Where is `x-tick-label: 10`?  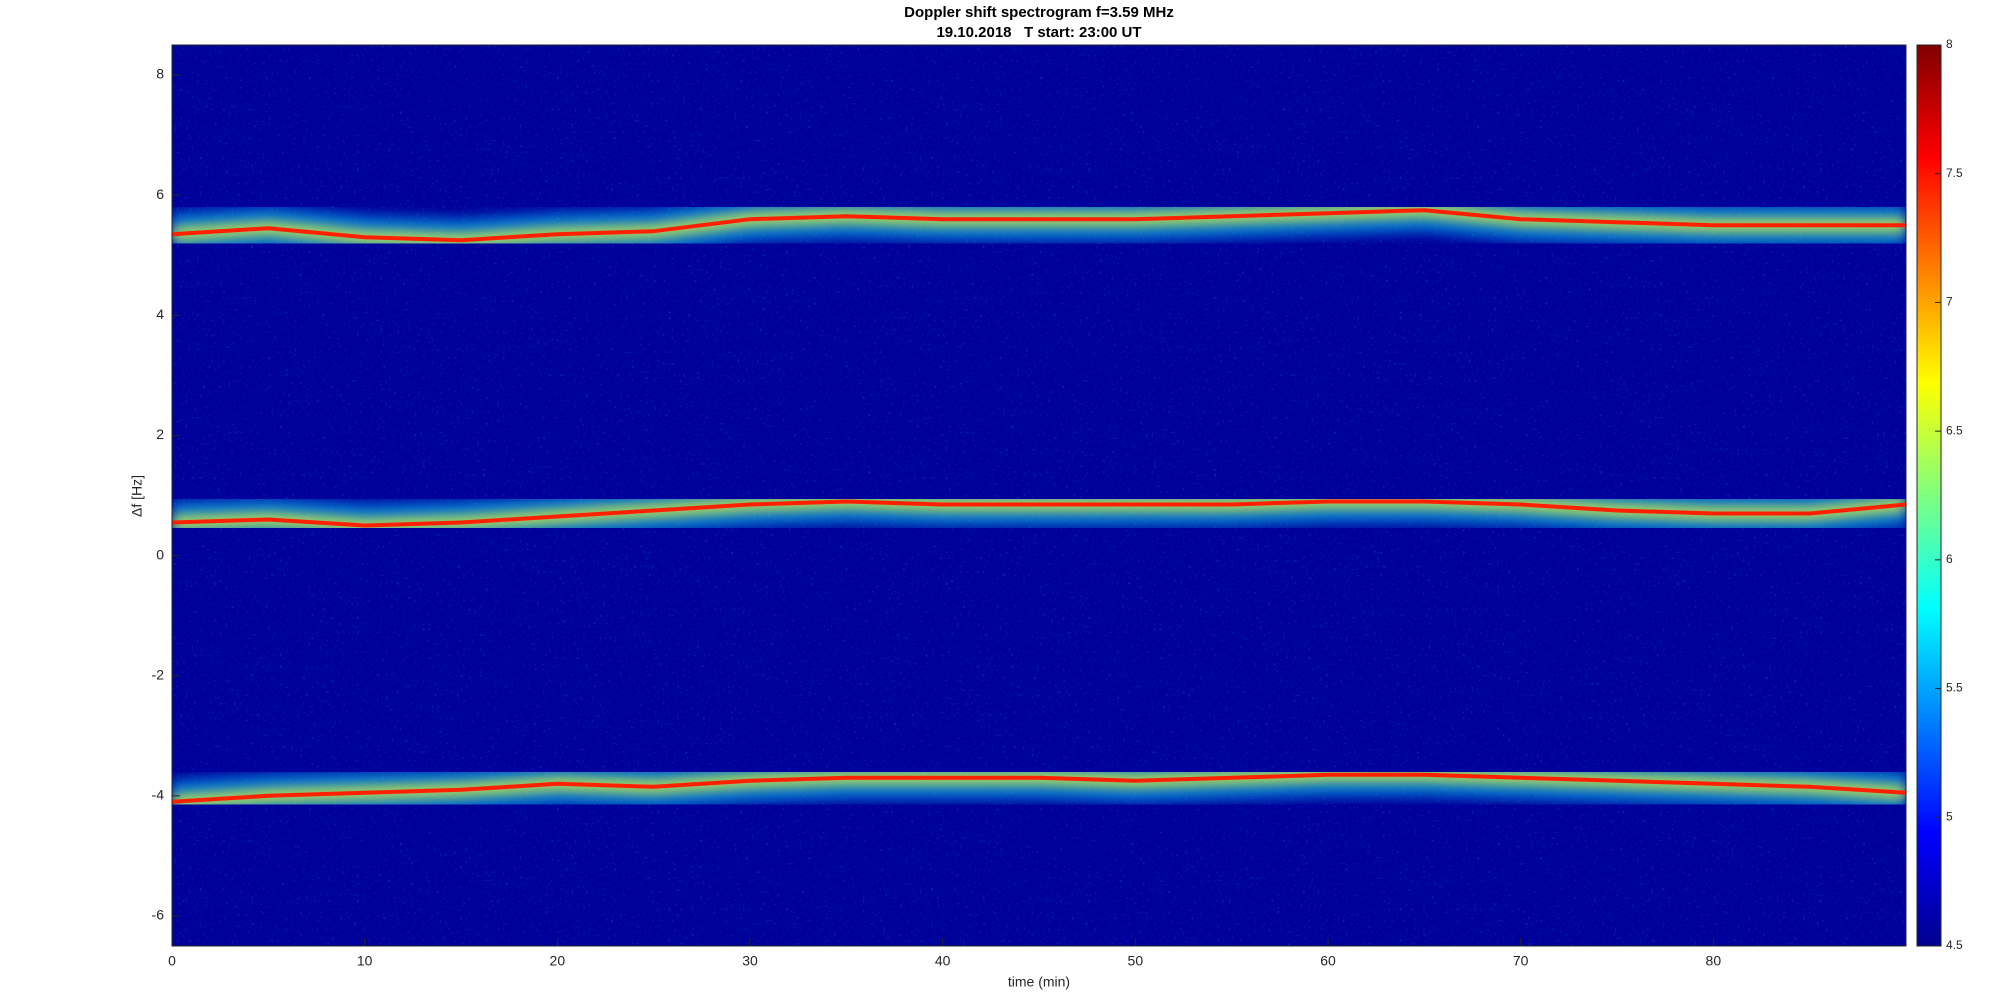
x-tick-label: 10 is located at coordinates (365, 961).